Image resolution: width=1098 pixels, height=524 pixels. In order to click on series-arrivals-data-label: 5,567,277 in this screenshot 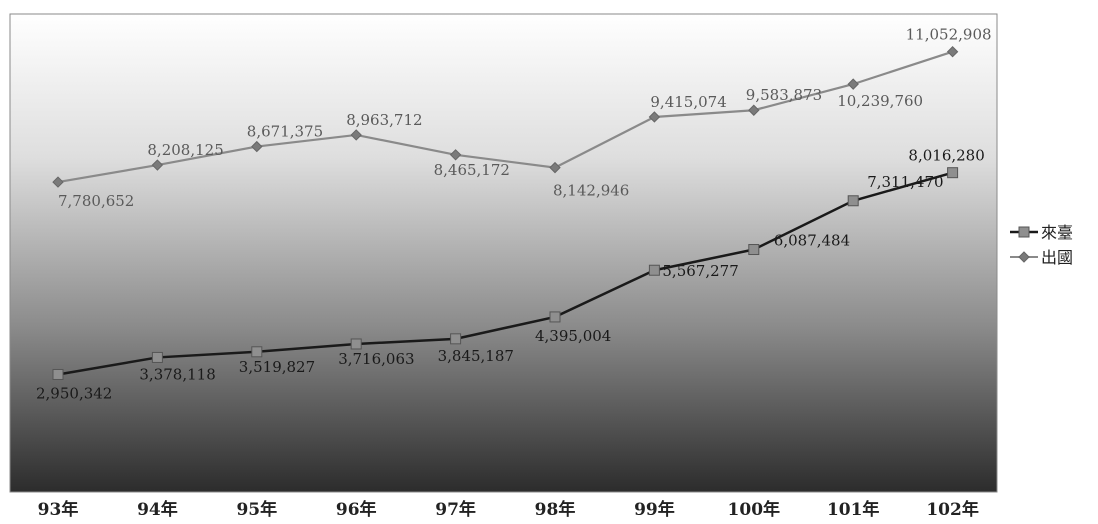, I will do `click(700, 271)`.